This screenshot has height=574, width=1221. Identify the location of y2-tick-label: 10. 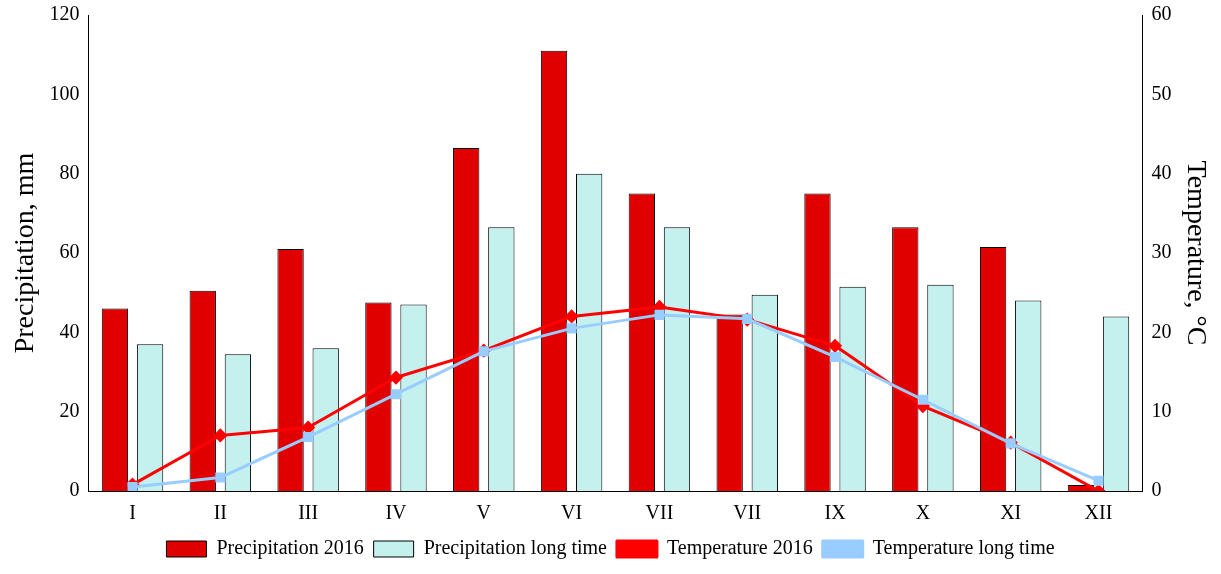
(1161, 409).